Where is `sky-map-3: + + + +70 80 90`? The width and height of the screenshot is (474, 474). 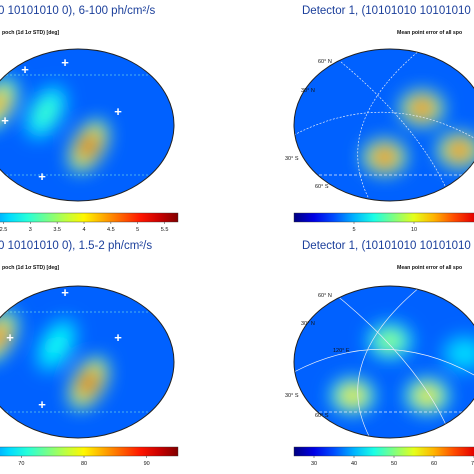
sky-map-3: + + + +70 80 90 is located at coordinates (89, 376).